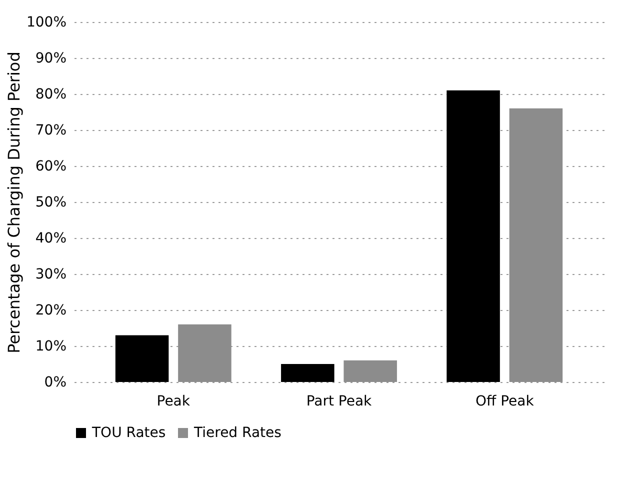 This screenshot has width=625, height=499. I want to click on x-tick-label: Off Peak, so click(505, 402).